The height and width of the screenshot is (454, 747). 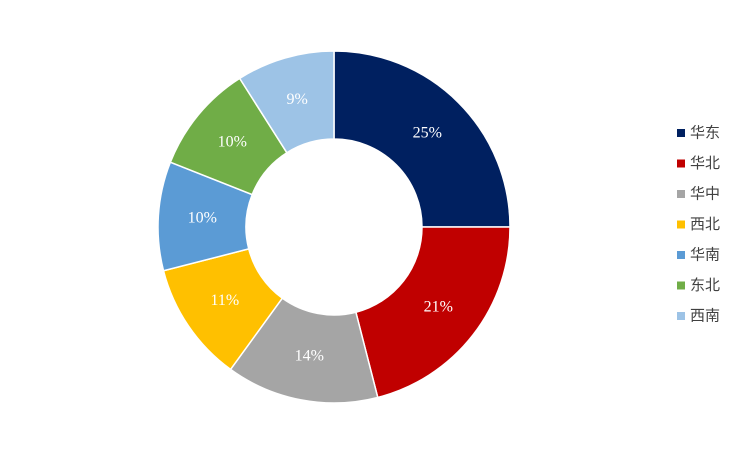 What do you see at coordinates (297, 99) in the screenshot?
I see `data-label: 9%` at bounding box center [297, 99].